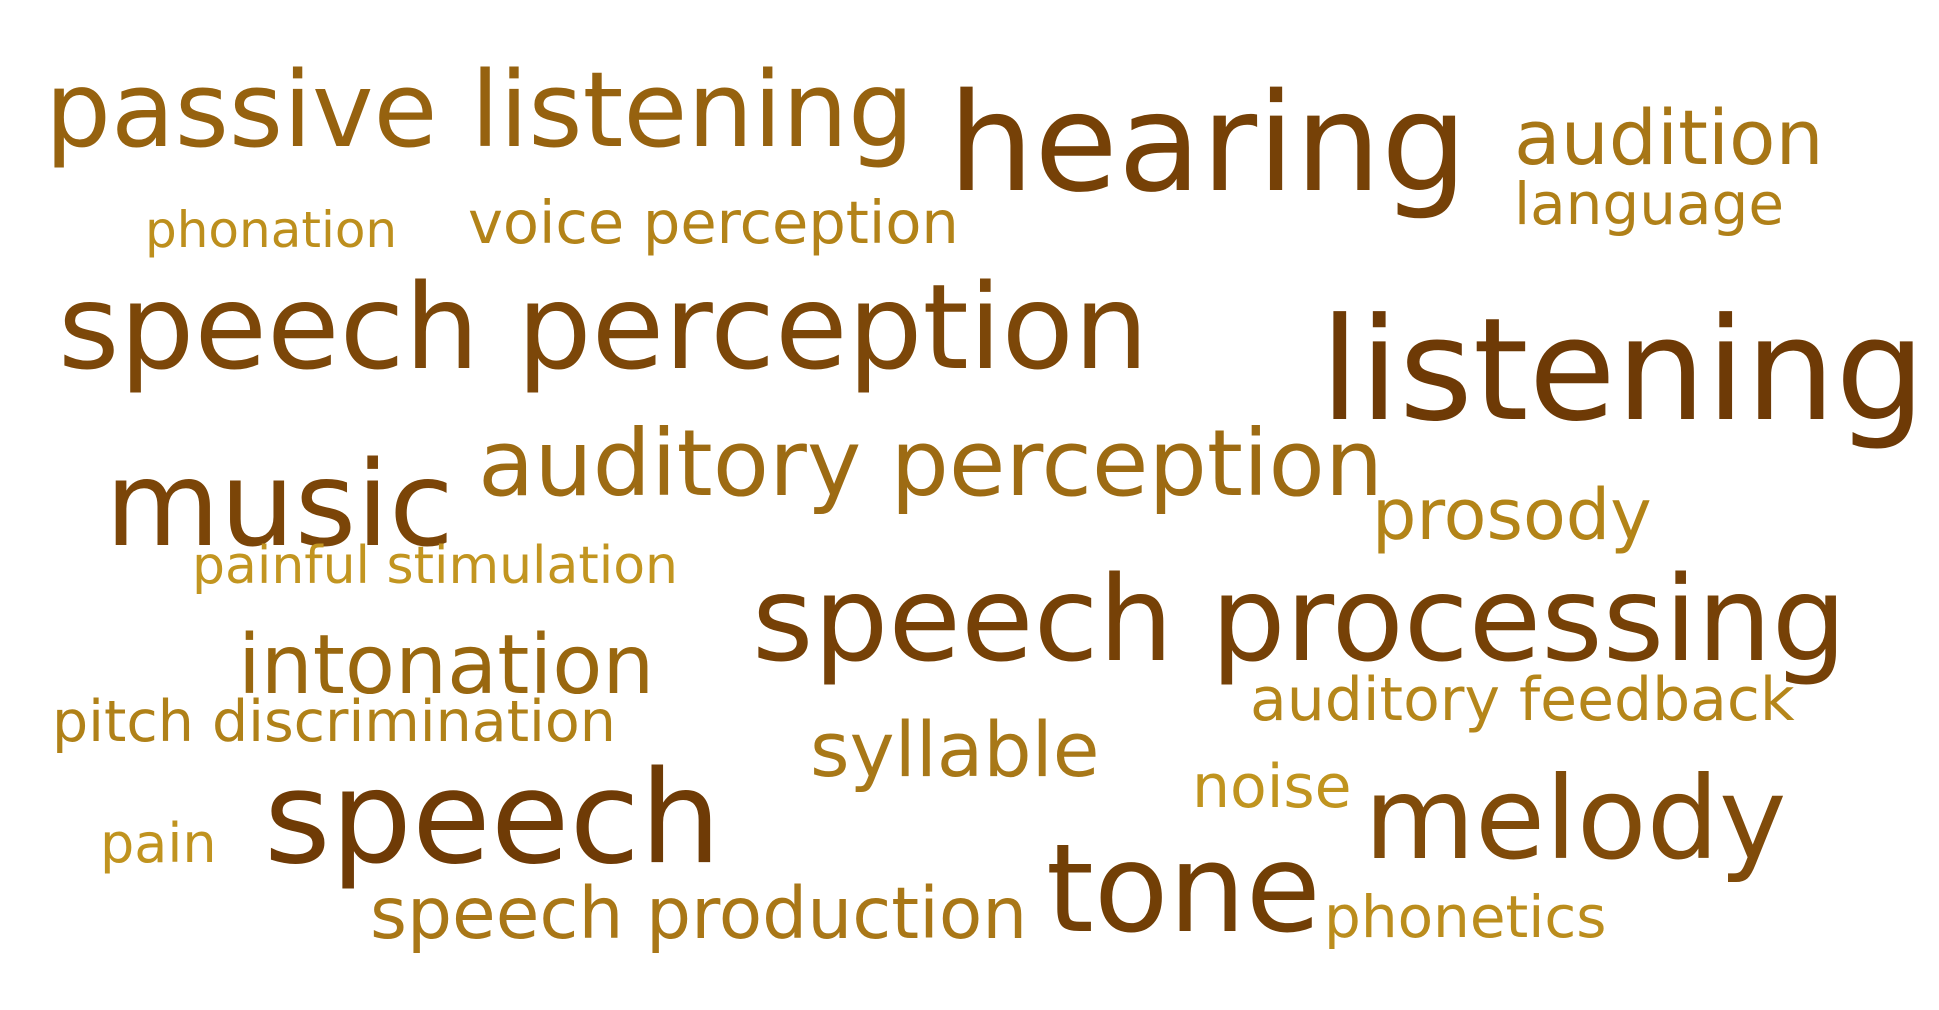  What do you see at coordinates (1575, 818) in the screenshot?
I see `word-melody: melody` at bounding box center [1575, 818].